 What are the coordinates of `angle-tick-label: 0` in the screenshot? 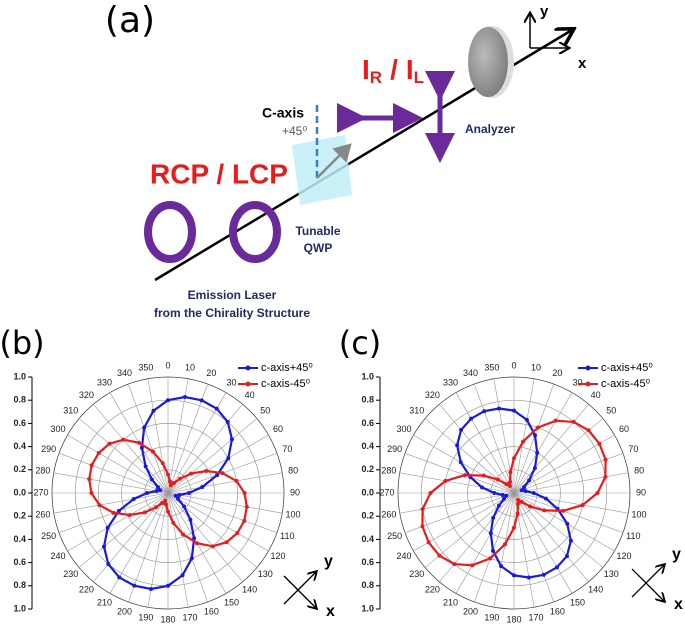 It's located at (167, 365).